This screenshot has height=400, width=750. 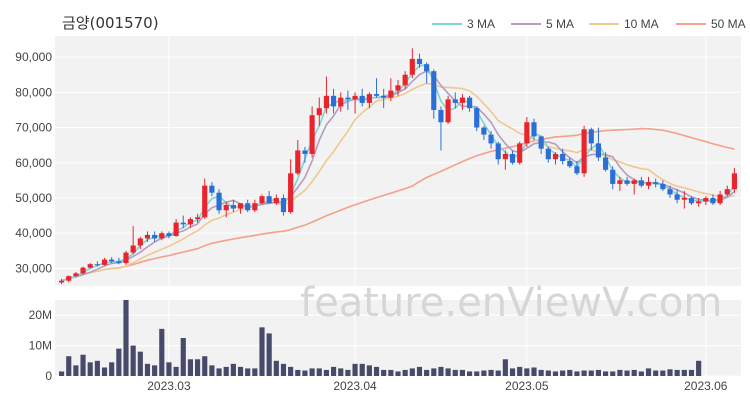 What do you see at coordinates (706, 386) in the screenshot?
I see `date-tick-label: 2023.06` at bounding box center [706, 386].